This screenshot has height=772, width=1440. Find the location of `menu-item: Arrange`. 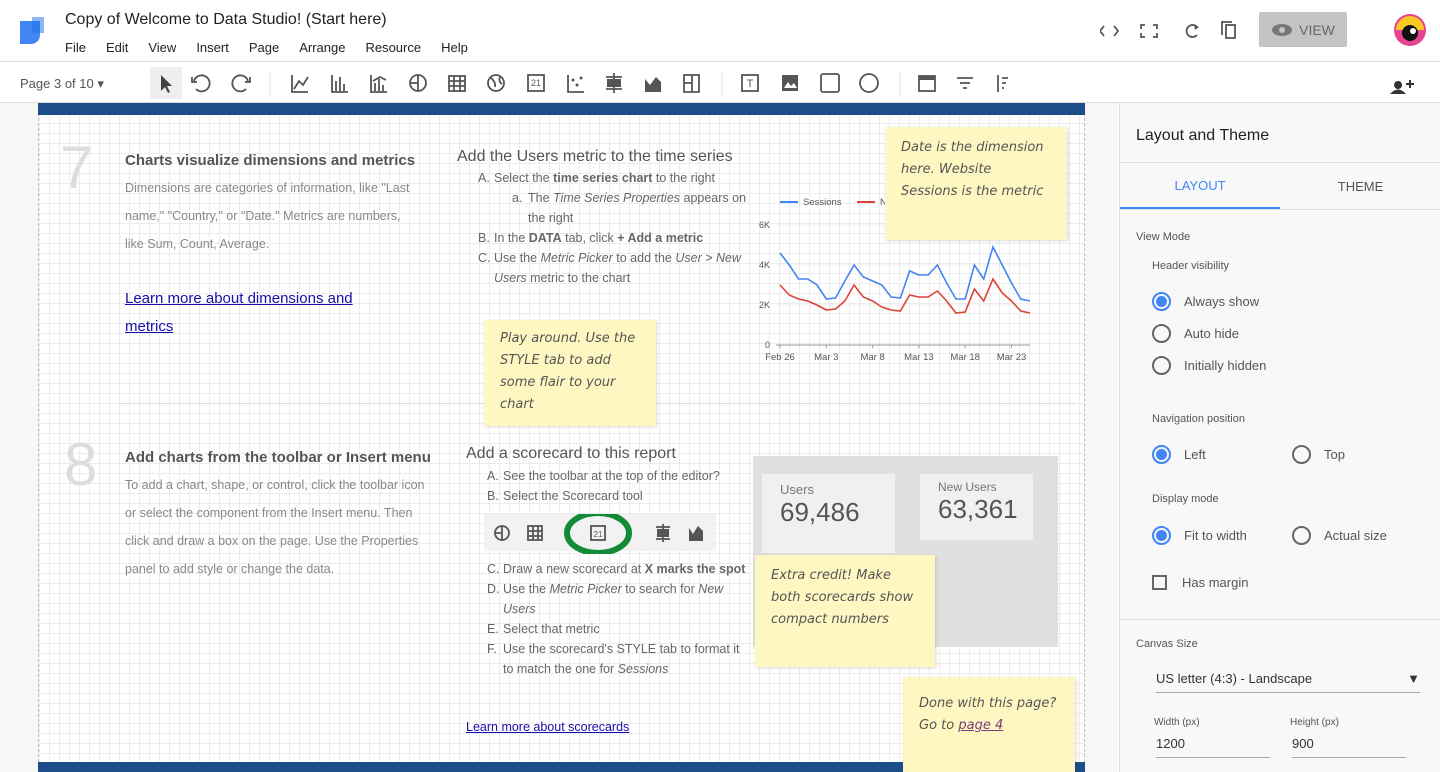

menu-item: Arrange is located at coordinates (322, 47).